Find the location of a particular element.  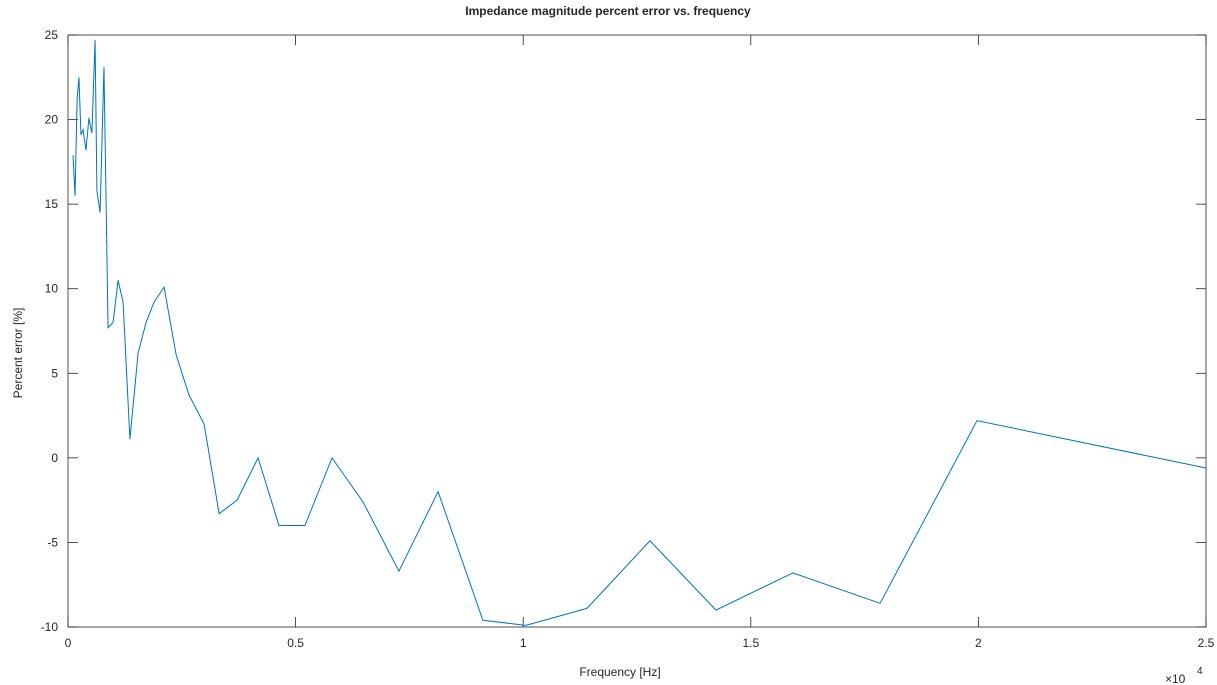

y-tick-label: 5 is located at coordinates (54, 373).